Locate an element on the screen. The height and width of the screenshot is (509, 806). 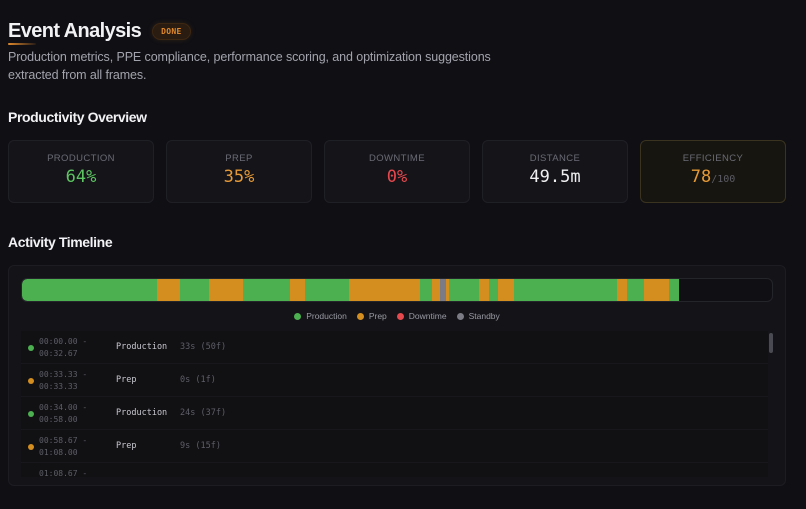
metric-value: 78/100 is located at coordinates (713, 178).